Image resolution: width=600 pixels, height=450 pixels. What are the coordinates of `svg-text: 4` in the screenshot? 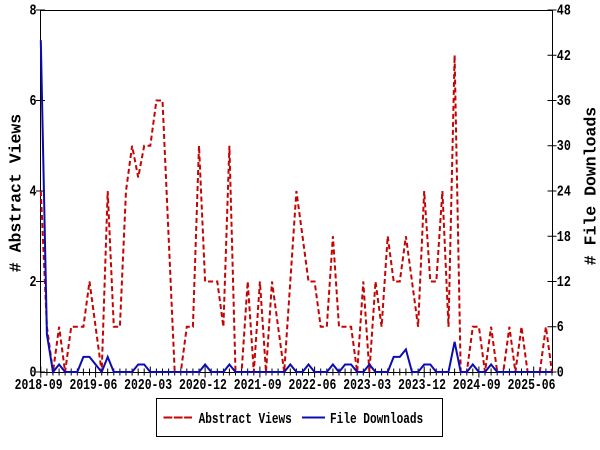 It's located at (32, 192).